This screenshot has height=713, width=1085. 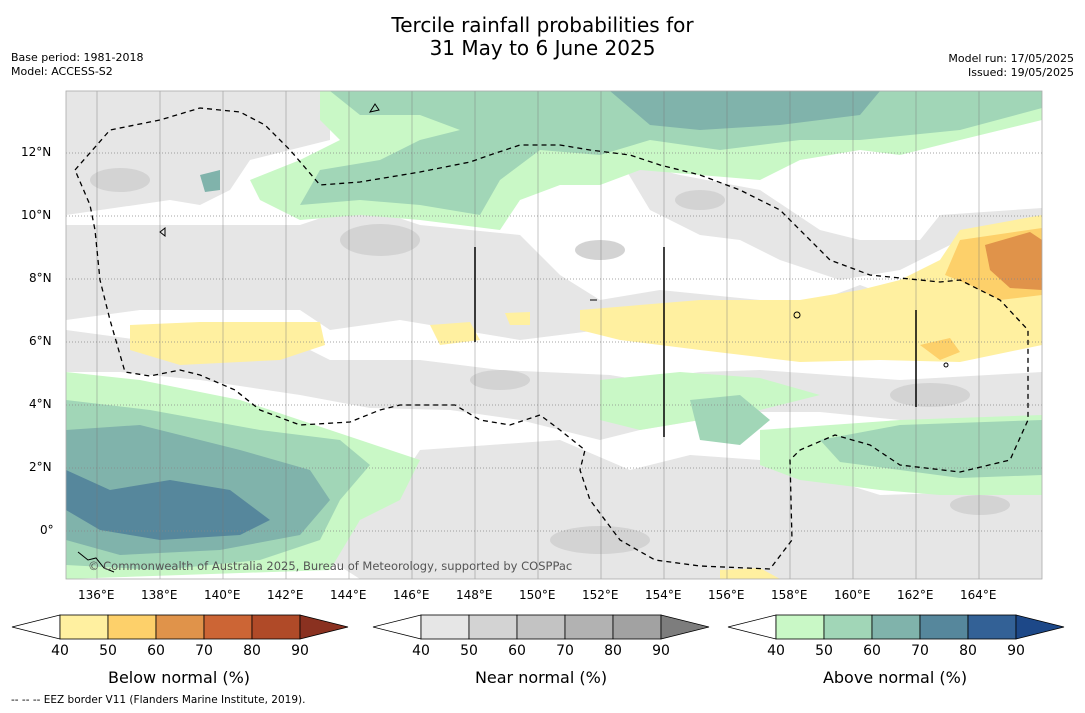 I want to click on near-tick: 90, so click(x=661, y=651).